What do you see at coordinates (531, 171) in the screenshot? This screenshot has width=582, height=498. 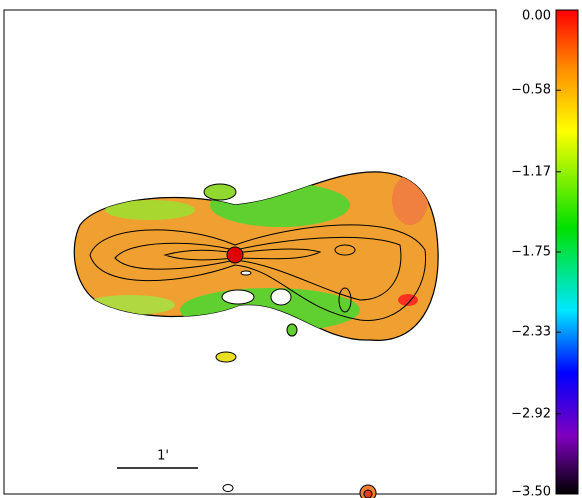 I see `colorbar-tick-label: −1.17` at bounding box center [531, 171].